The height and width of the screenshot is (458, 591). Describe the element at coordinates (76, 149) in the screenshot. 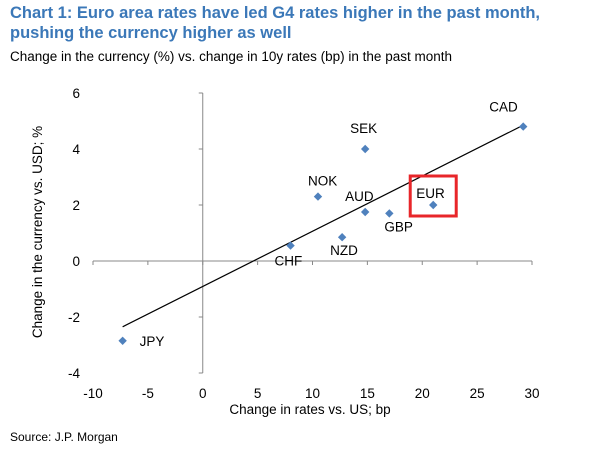

I see `y-tick-label: 4` at that location.